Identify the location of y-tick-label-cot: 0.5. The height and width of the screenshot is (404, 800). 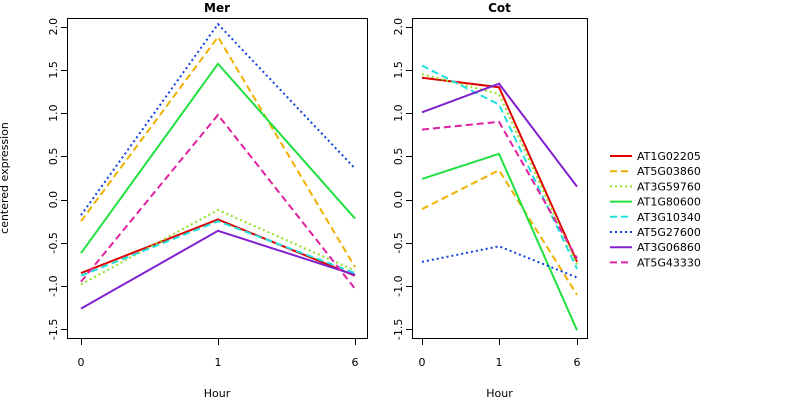
(398, 157).